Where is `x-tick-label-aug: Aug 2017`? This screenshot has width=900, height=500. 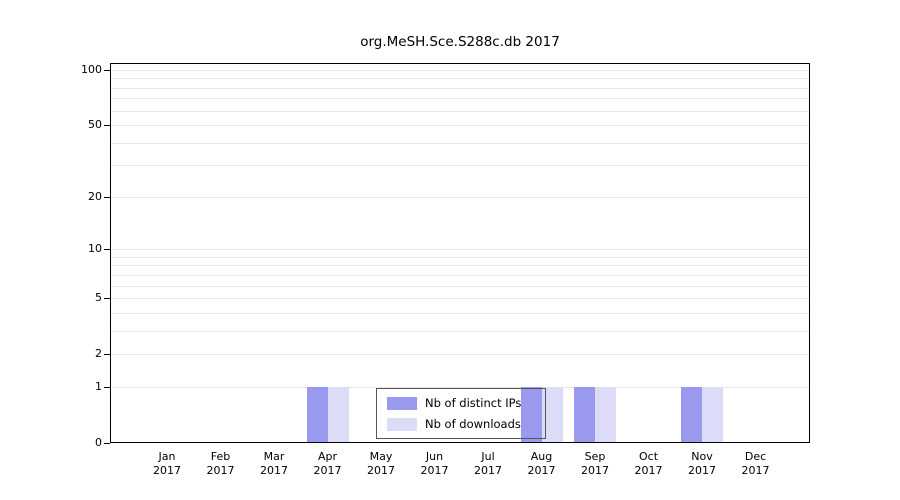
x-tick-label-aug: Aug 2017 is located at coordinates (541, 464).